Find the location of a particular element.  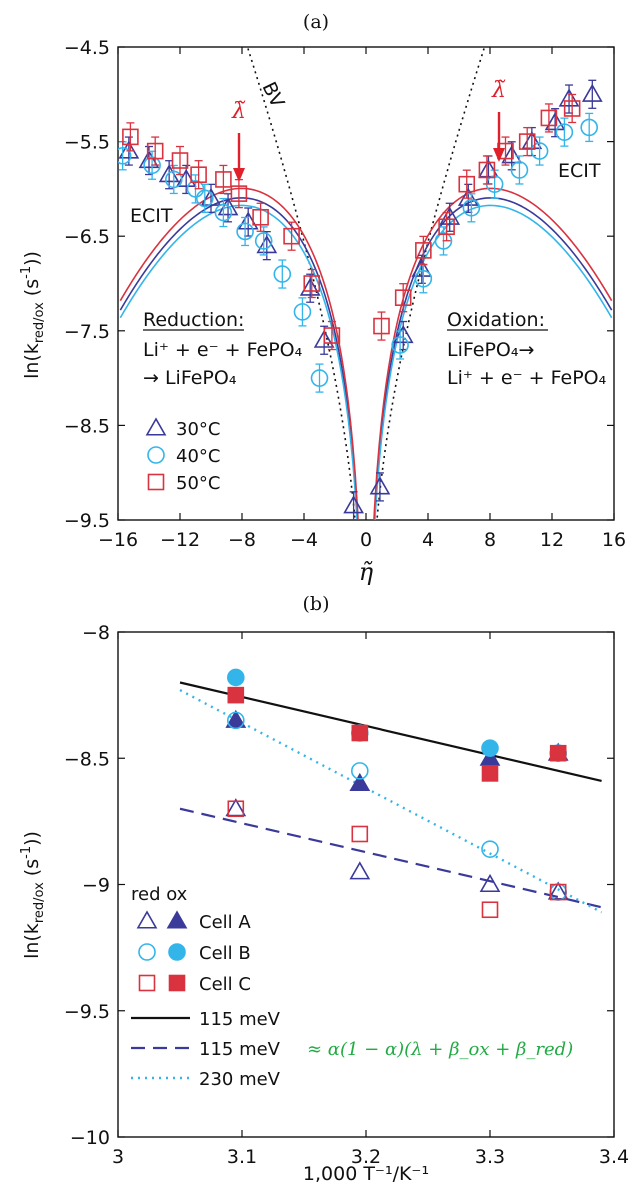

panel-b-label: (b) is located at coordinates (316, 604).